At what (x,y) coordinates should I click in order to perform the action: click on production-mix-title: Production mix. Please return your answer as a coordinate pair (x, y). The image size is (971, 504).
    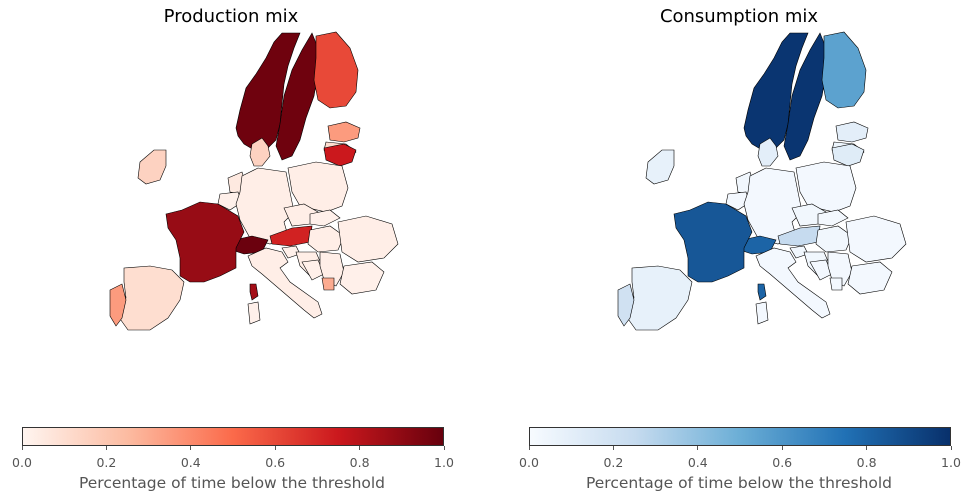
    Looking at the image, I should click on (231, 16).